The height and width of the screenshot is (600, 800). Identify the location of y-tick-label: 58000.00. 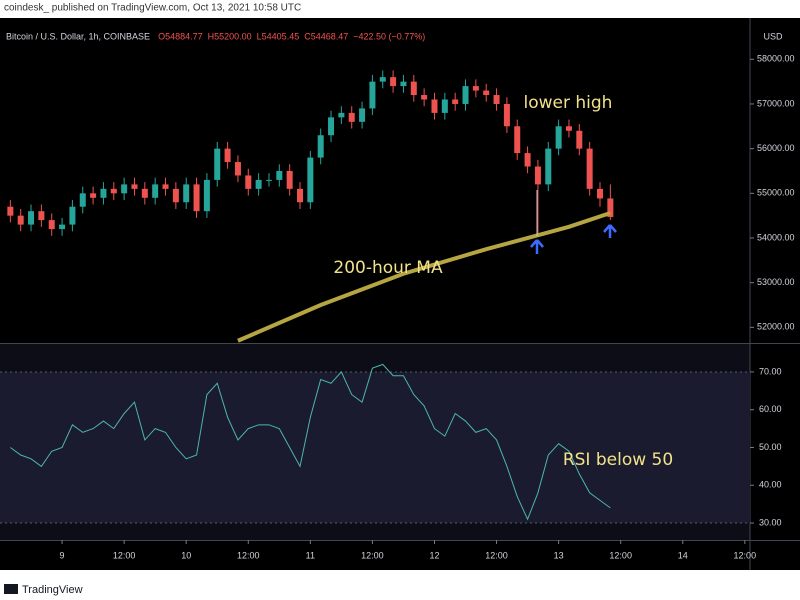
(776, 59).